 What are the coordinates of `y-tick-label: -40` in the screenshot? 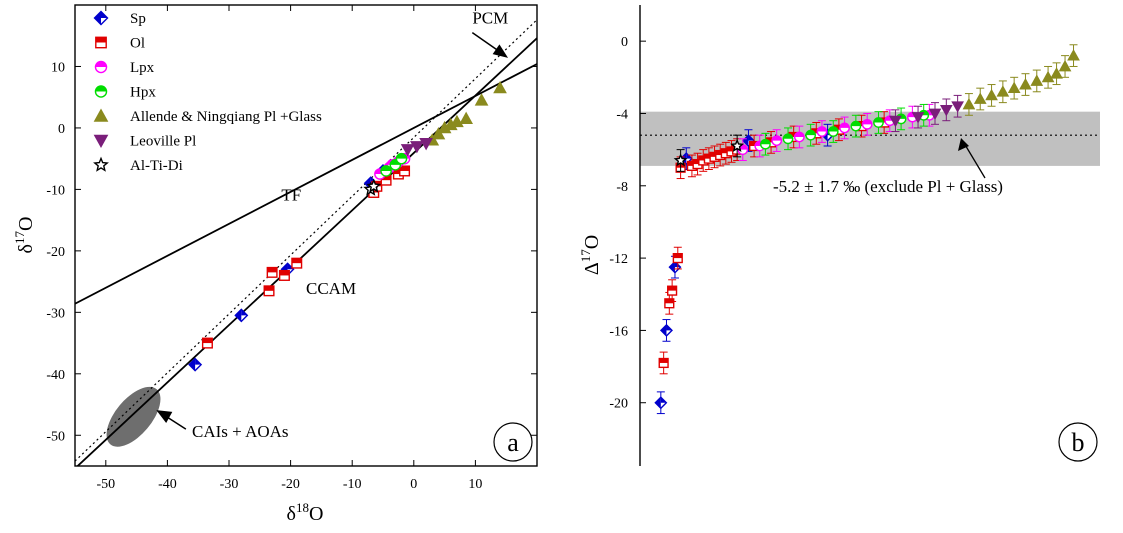 It's located at (55, 375).